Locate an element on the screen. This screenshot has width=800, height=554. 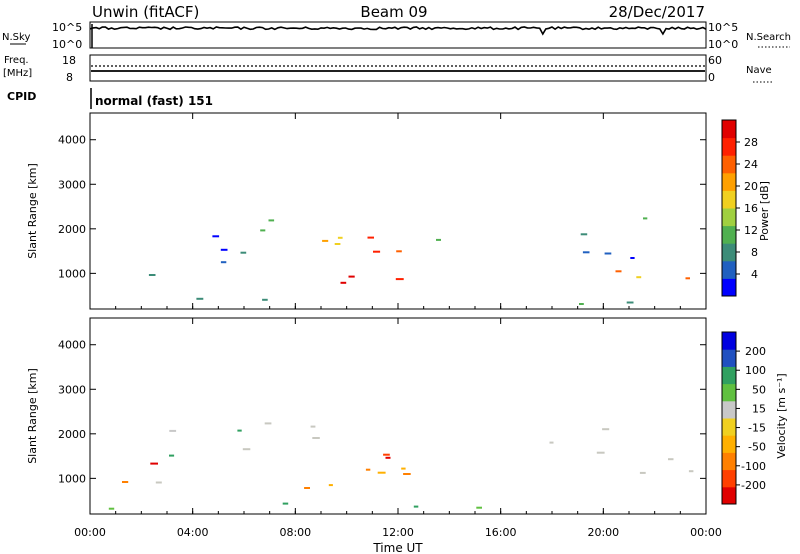
nsky-panel is located at coordinates (398, 35).